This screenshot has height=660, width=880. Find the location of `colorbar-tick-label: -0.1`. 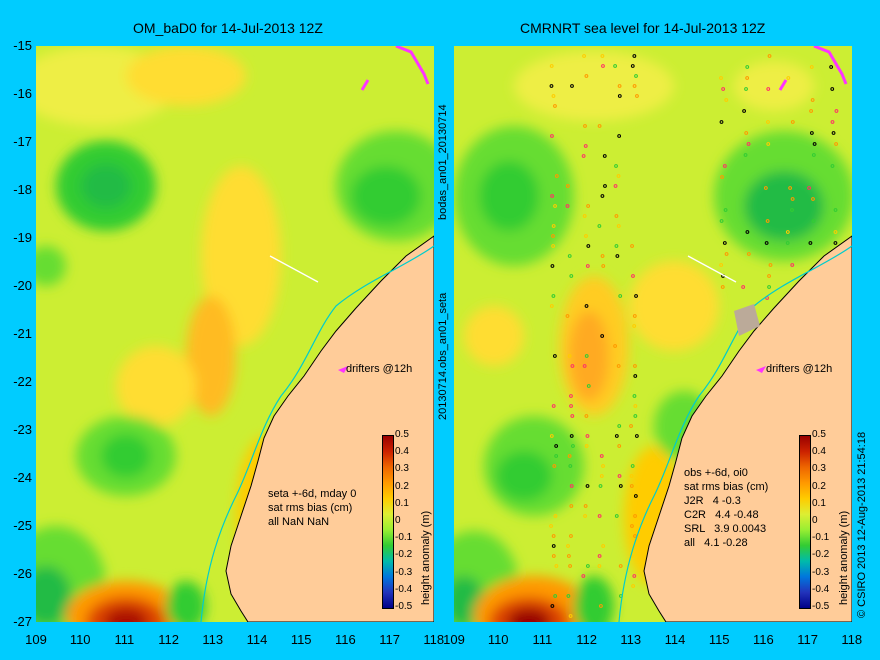

colorbar-tick-label: -0.1 is located at coordinates (404, 538).